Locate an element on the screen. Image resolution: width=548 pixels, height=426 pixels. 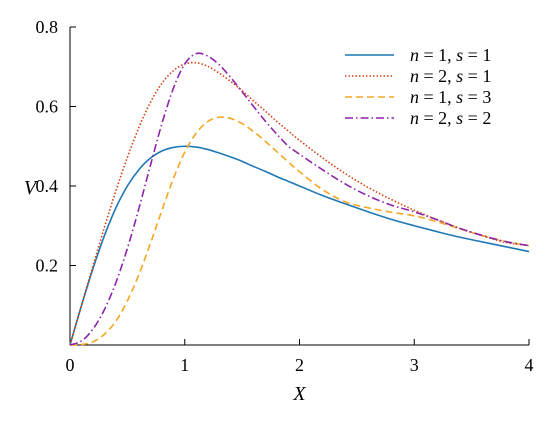
x-axis-label: X is located at coordinates (299, 394).